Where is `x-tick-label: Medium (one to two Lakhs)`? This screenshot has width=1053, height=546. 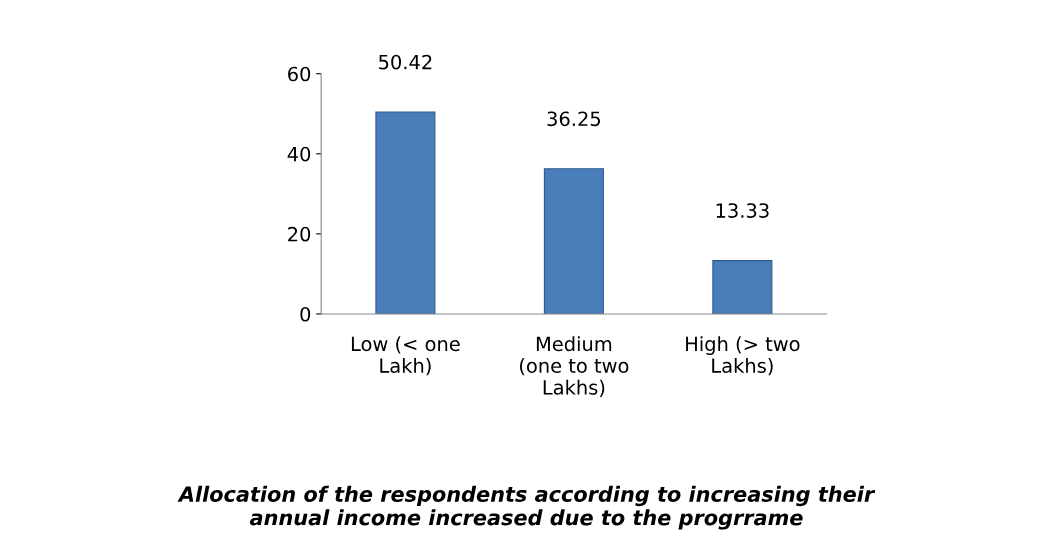
x-tick-label: Medium (one to two Lakhs) is located at coordinates (574, 367).